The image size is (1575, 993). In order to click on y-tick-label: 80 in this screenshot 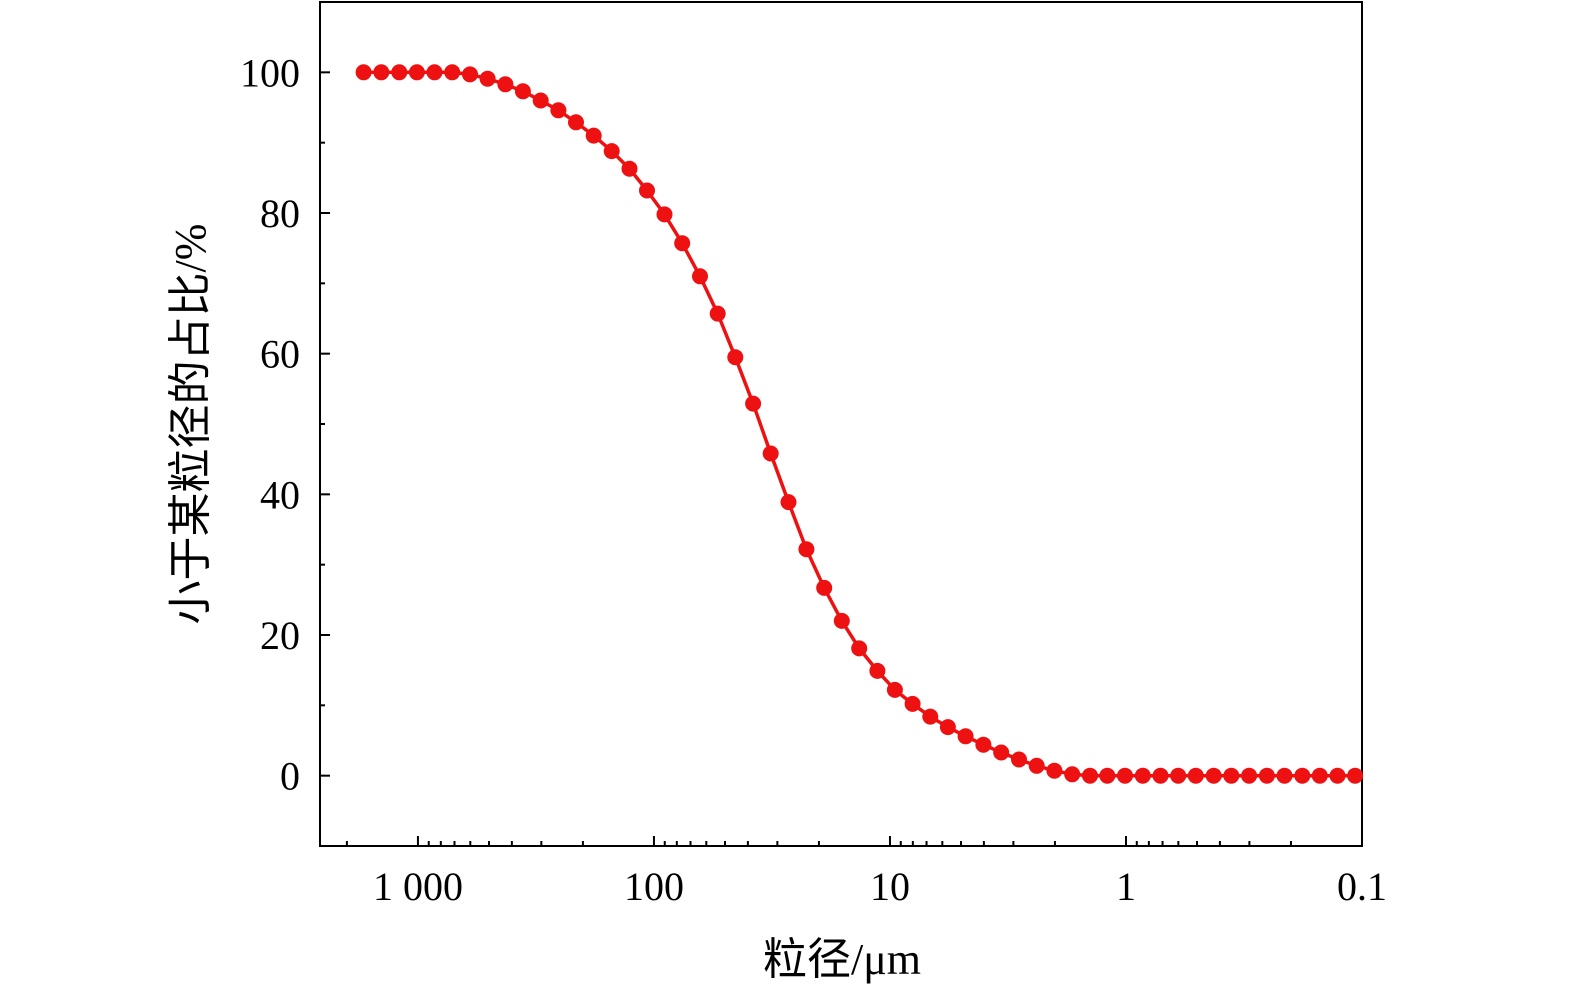, I will do `click(280, 213)`.